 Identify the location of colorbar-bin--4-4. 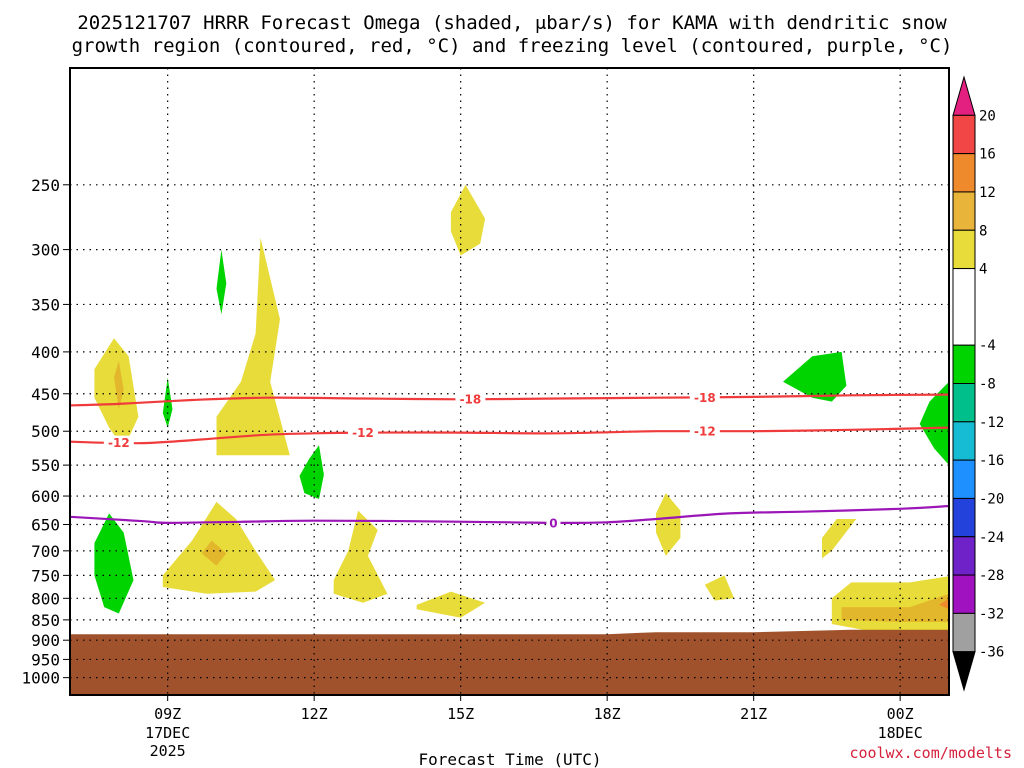
(964, 307).